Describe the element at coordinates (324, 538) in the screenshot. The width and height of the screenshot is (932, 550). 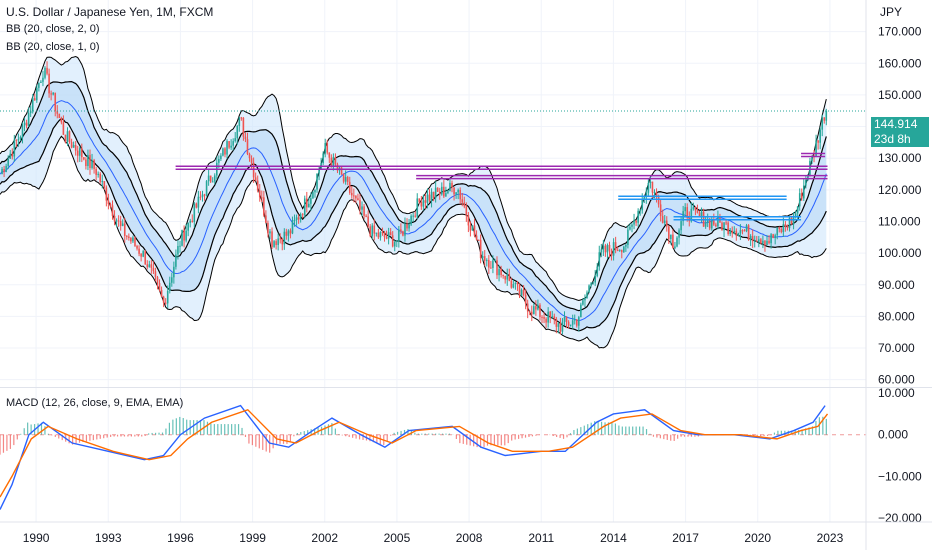
I see `x-tick-label: 2002` at that location.